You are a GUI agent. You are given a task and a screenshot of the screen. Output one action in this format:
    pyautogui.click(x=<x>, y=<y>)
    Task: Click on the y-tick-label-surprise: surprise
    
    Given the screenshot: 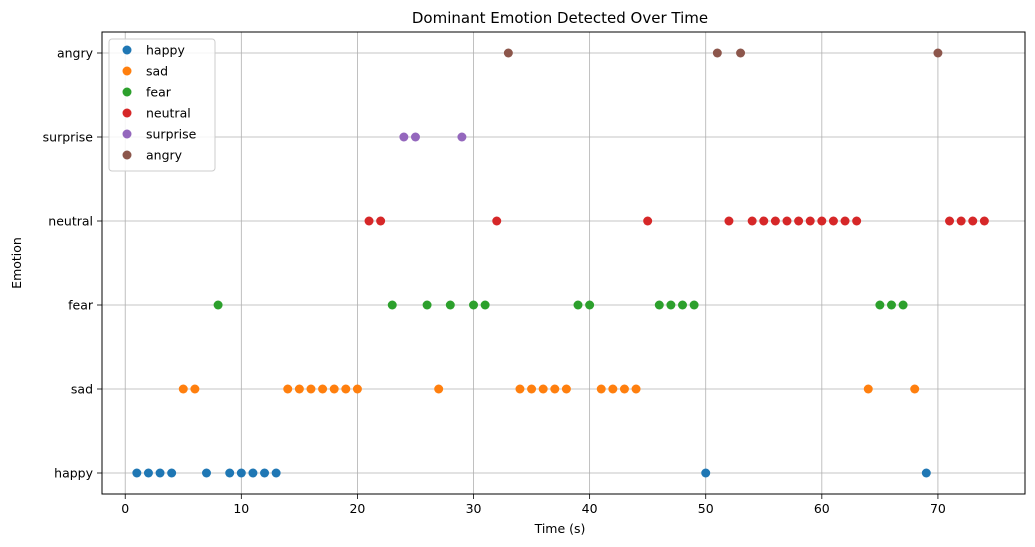 What is the action you would take?
    pyautogui.click(x=68, y=137)
    